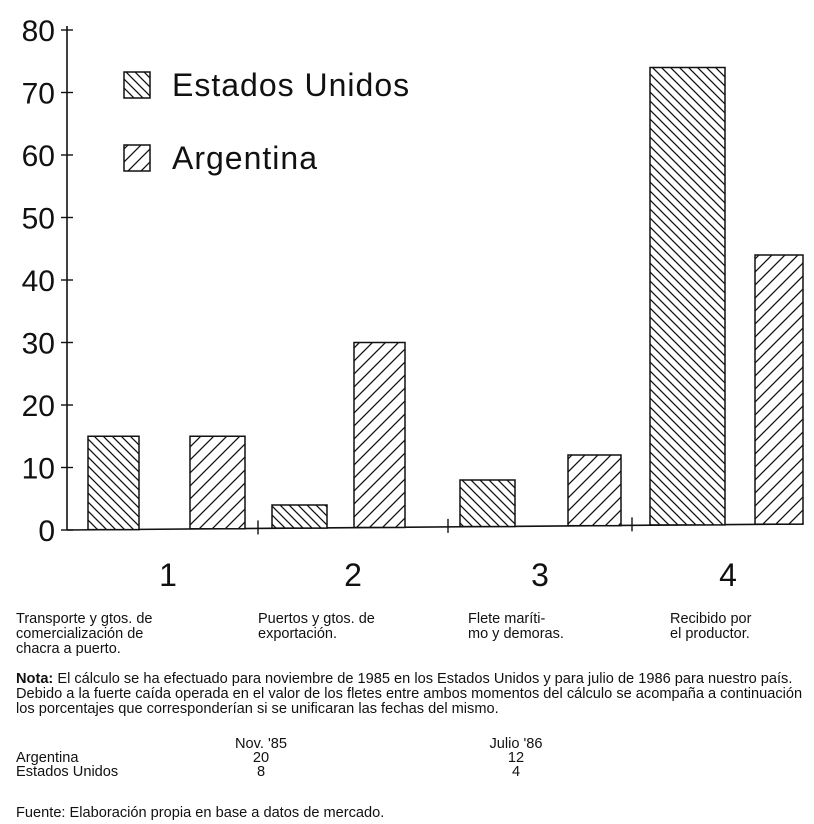  What do you see at coordinates (38, 406) in the screenshot?
I see `y-tick-label: 20` at bounding box center [38, 406].